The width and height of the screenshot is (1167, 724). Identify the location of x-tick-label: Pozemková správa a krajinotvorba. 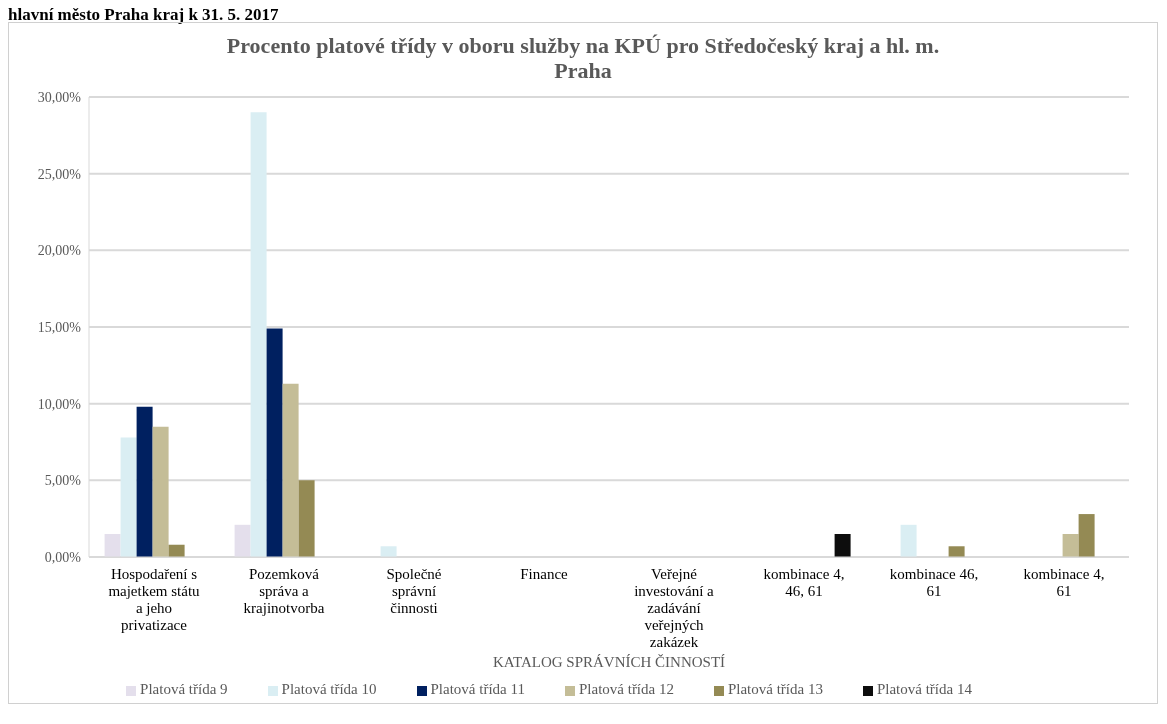
(284, 591).